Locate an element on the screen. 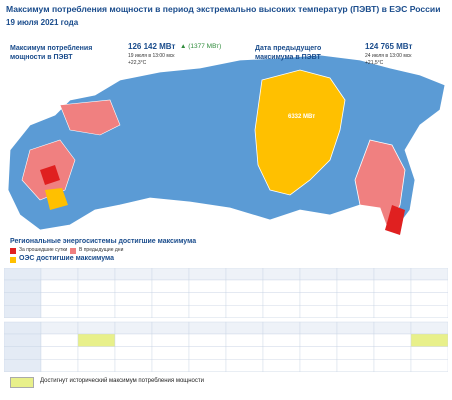 The height and width of the screenshot is (400, 452). previous-time: 24 июля в 13:00 мск is located at coordinates (388, 56).